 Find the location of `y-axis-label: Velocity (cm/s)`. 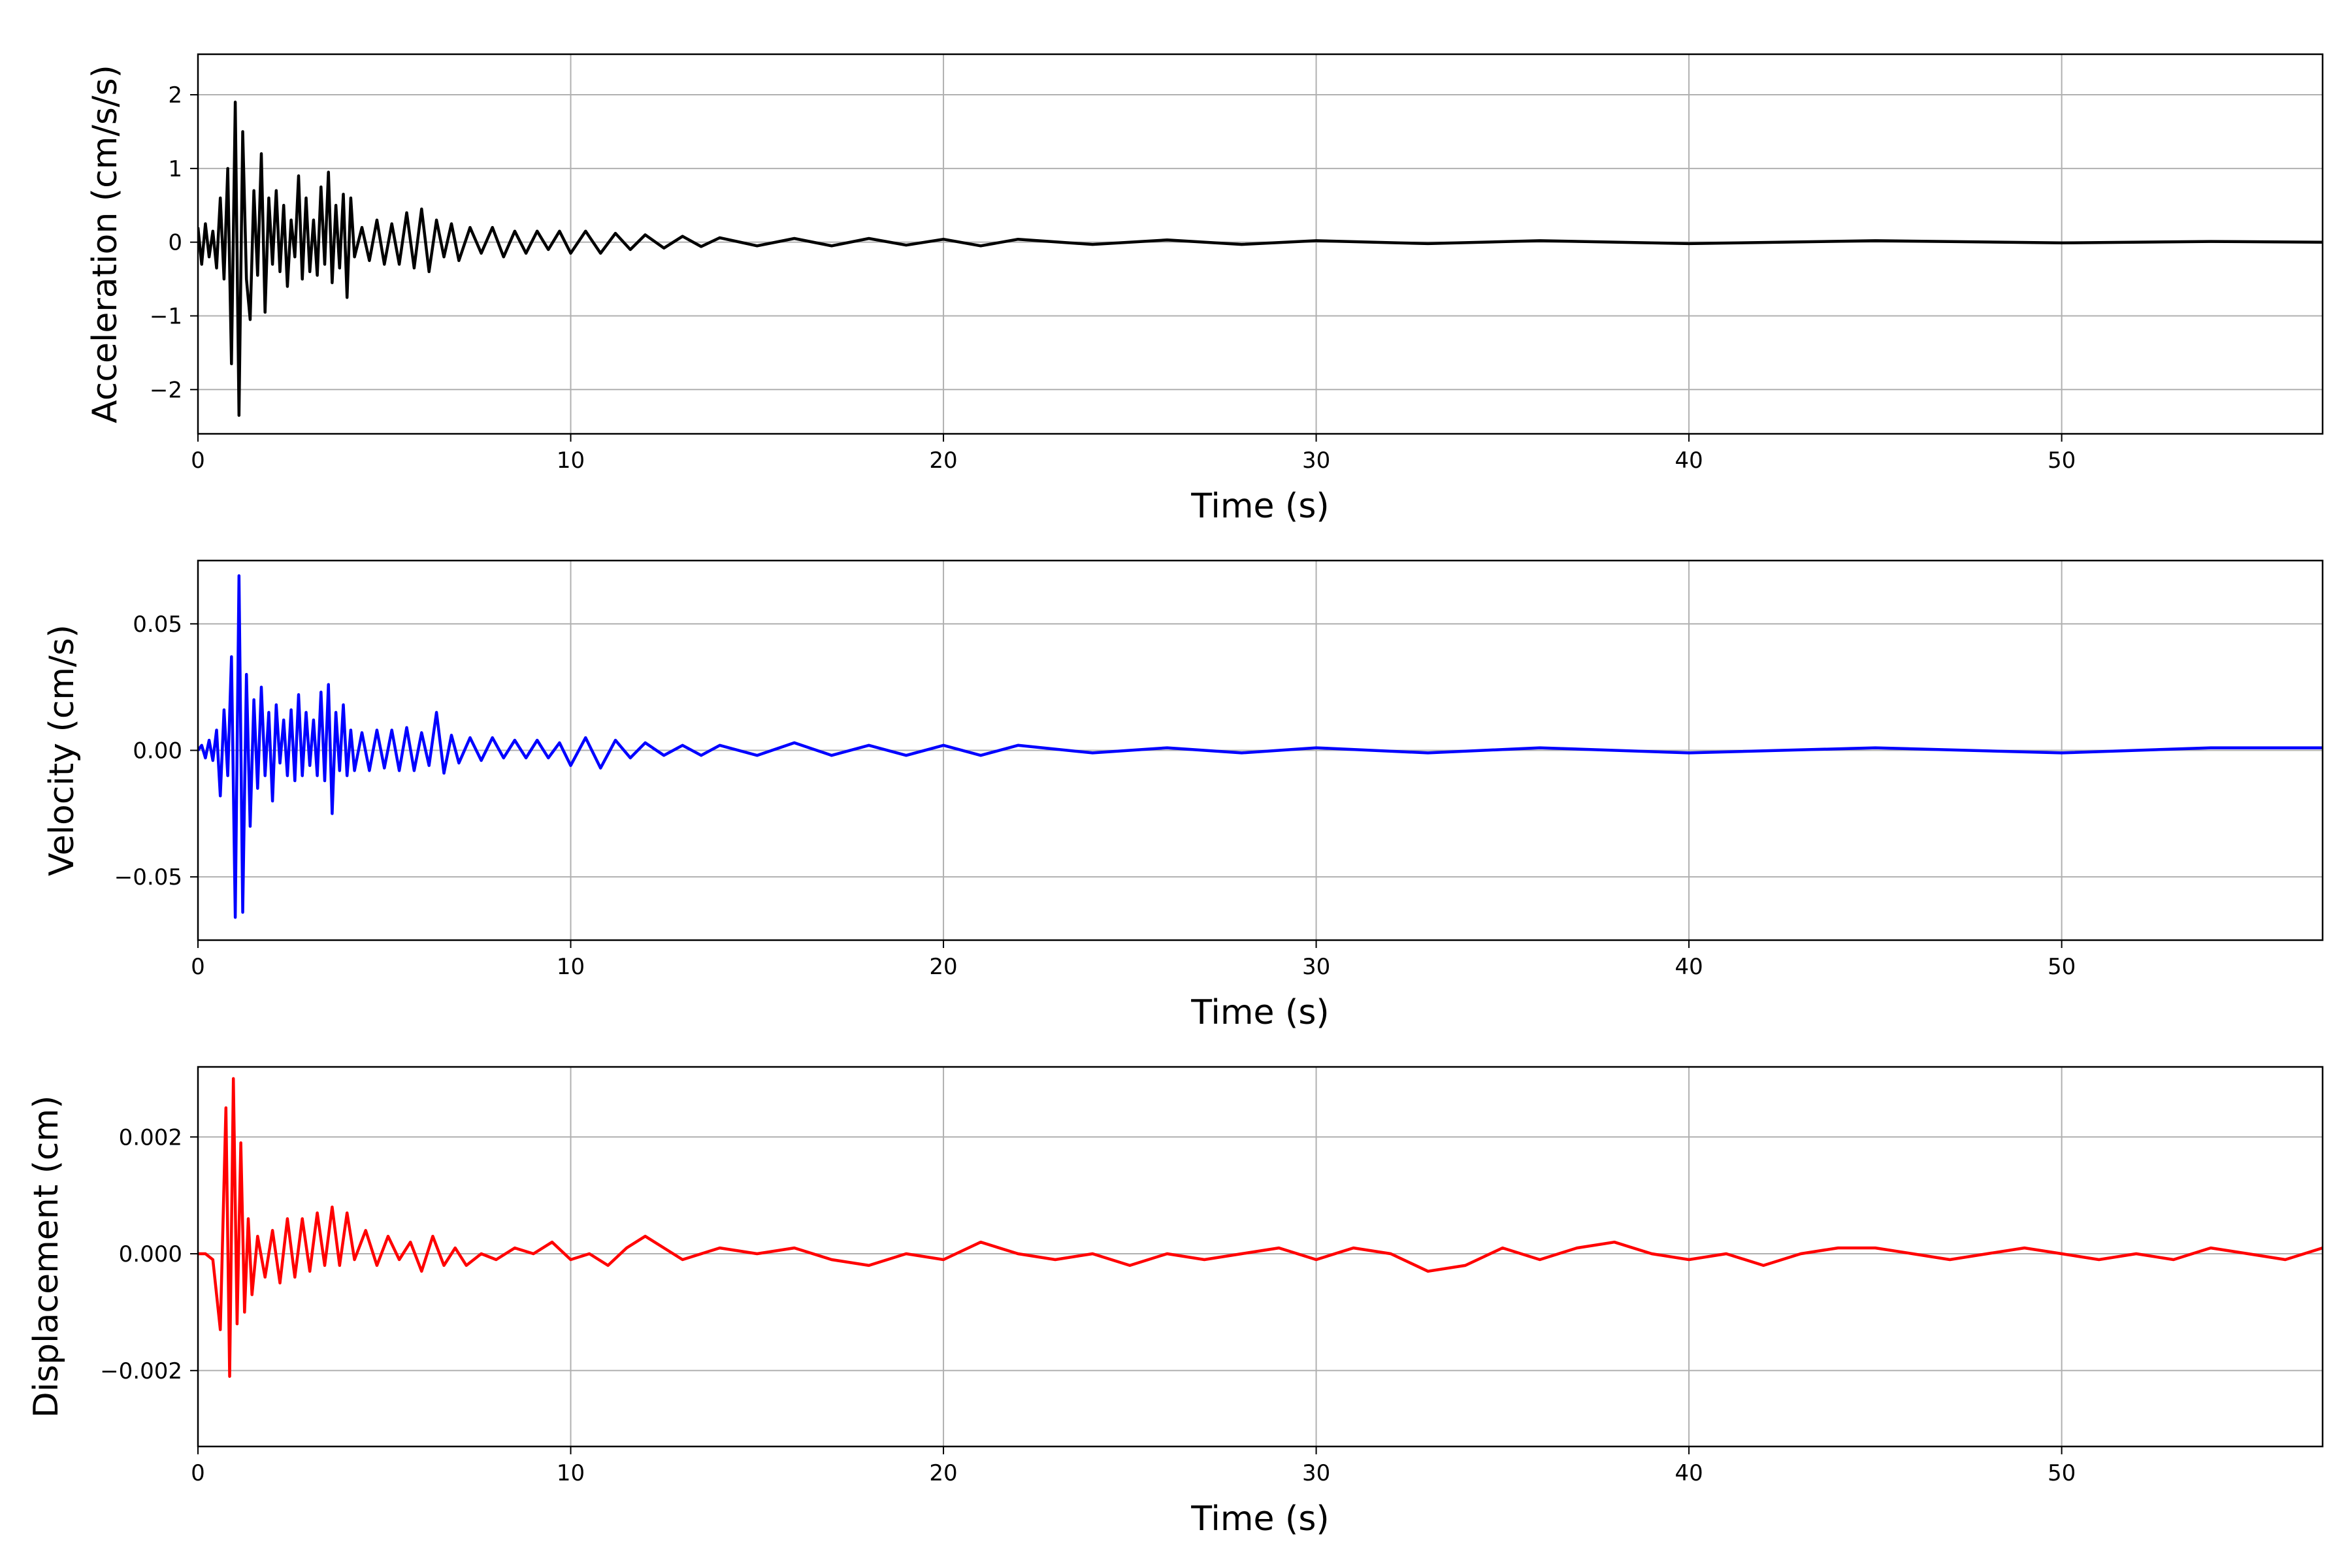

y-axis-label: Velocity (cm/s) is located at coordinates (62, 750).